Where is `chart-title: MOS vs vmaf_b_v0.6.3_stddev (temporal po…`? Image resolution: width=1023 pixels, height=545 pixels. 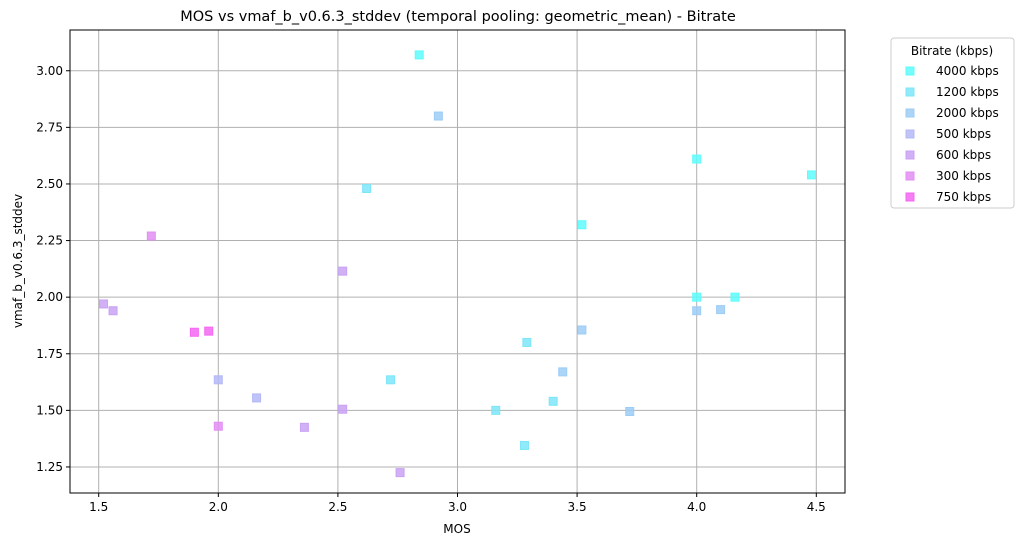
chart-title: MOS vs vmaf_b_v0.6.3_stddev (temporal po… is located at coordinates (458, 17).